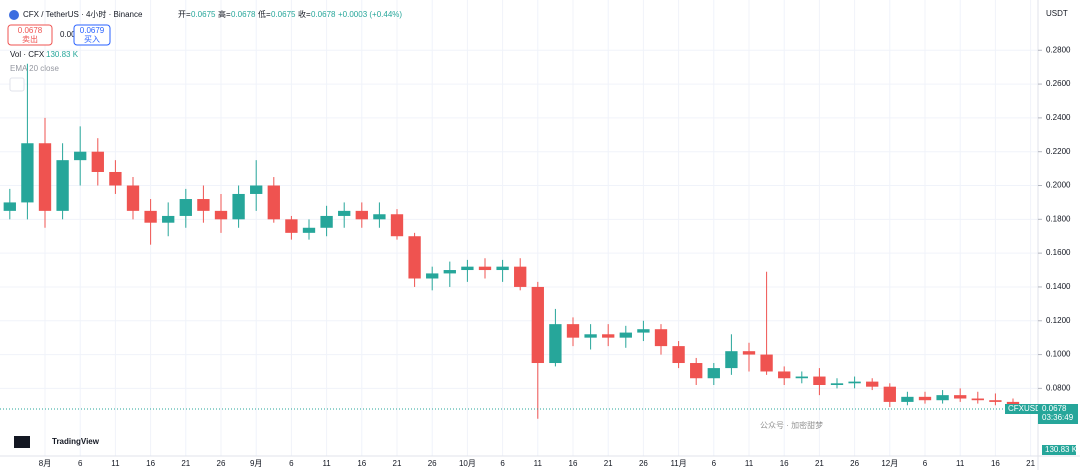  Describe the element at coordinates (791, 425) in the screenshot. I see `watermark: 公众号 · 加密甜梦` at that location.